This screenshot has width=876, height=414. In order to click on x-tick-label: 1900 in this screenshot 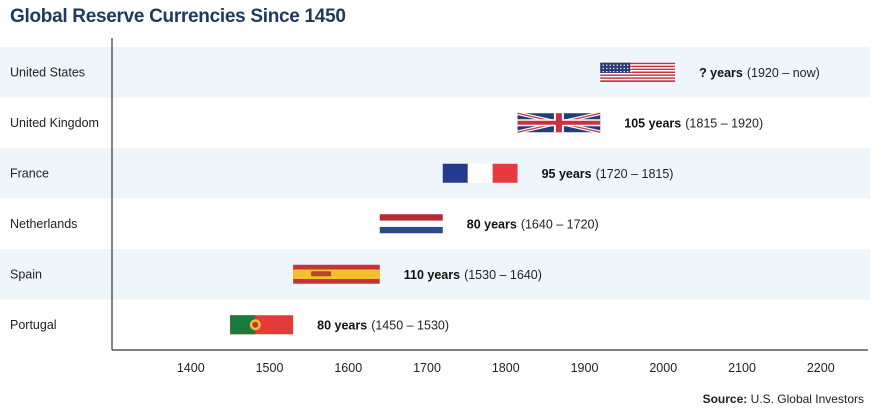, I will do `click(585, 368)`.